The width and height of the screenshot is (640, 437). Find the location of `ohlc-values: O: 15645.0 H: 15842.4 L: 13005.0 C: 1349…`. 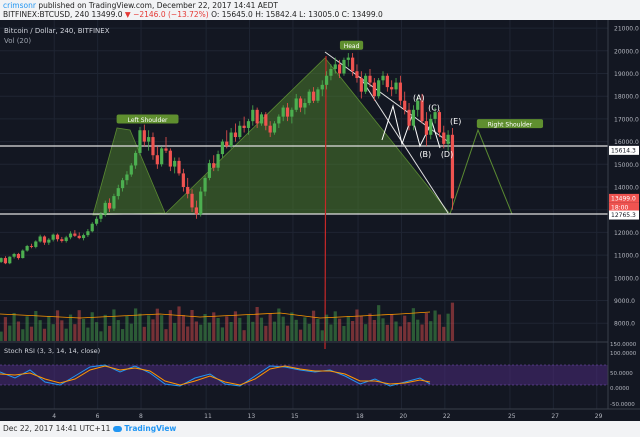

ohlc-values: O: 15645.0 H: 15842.4 L: 13005.0 C: 1349… is located at coordinates (297, 14).